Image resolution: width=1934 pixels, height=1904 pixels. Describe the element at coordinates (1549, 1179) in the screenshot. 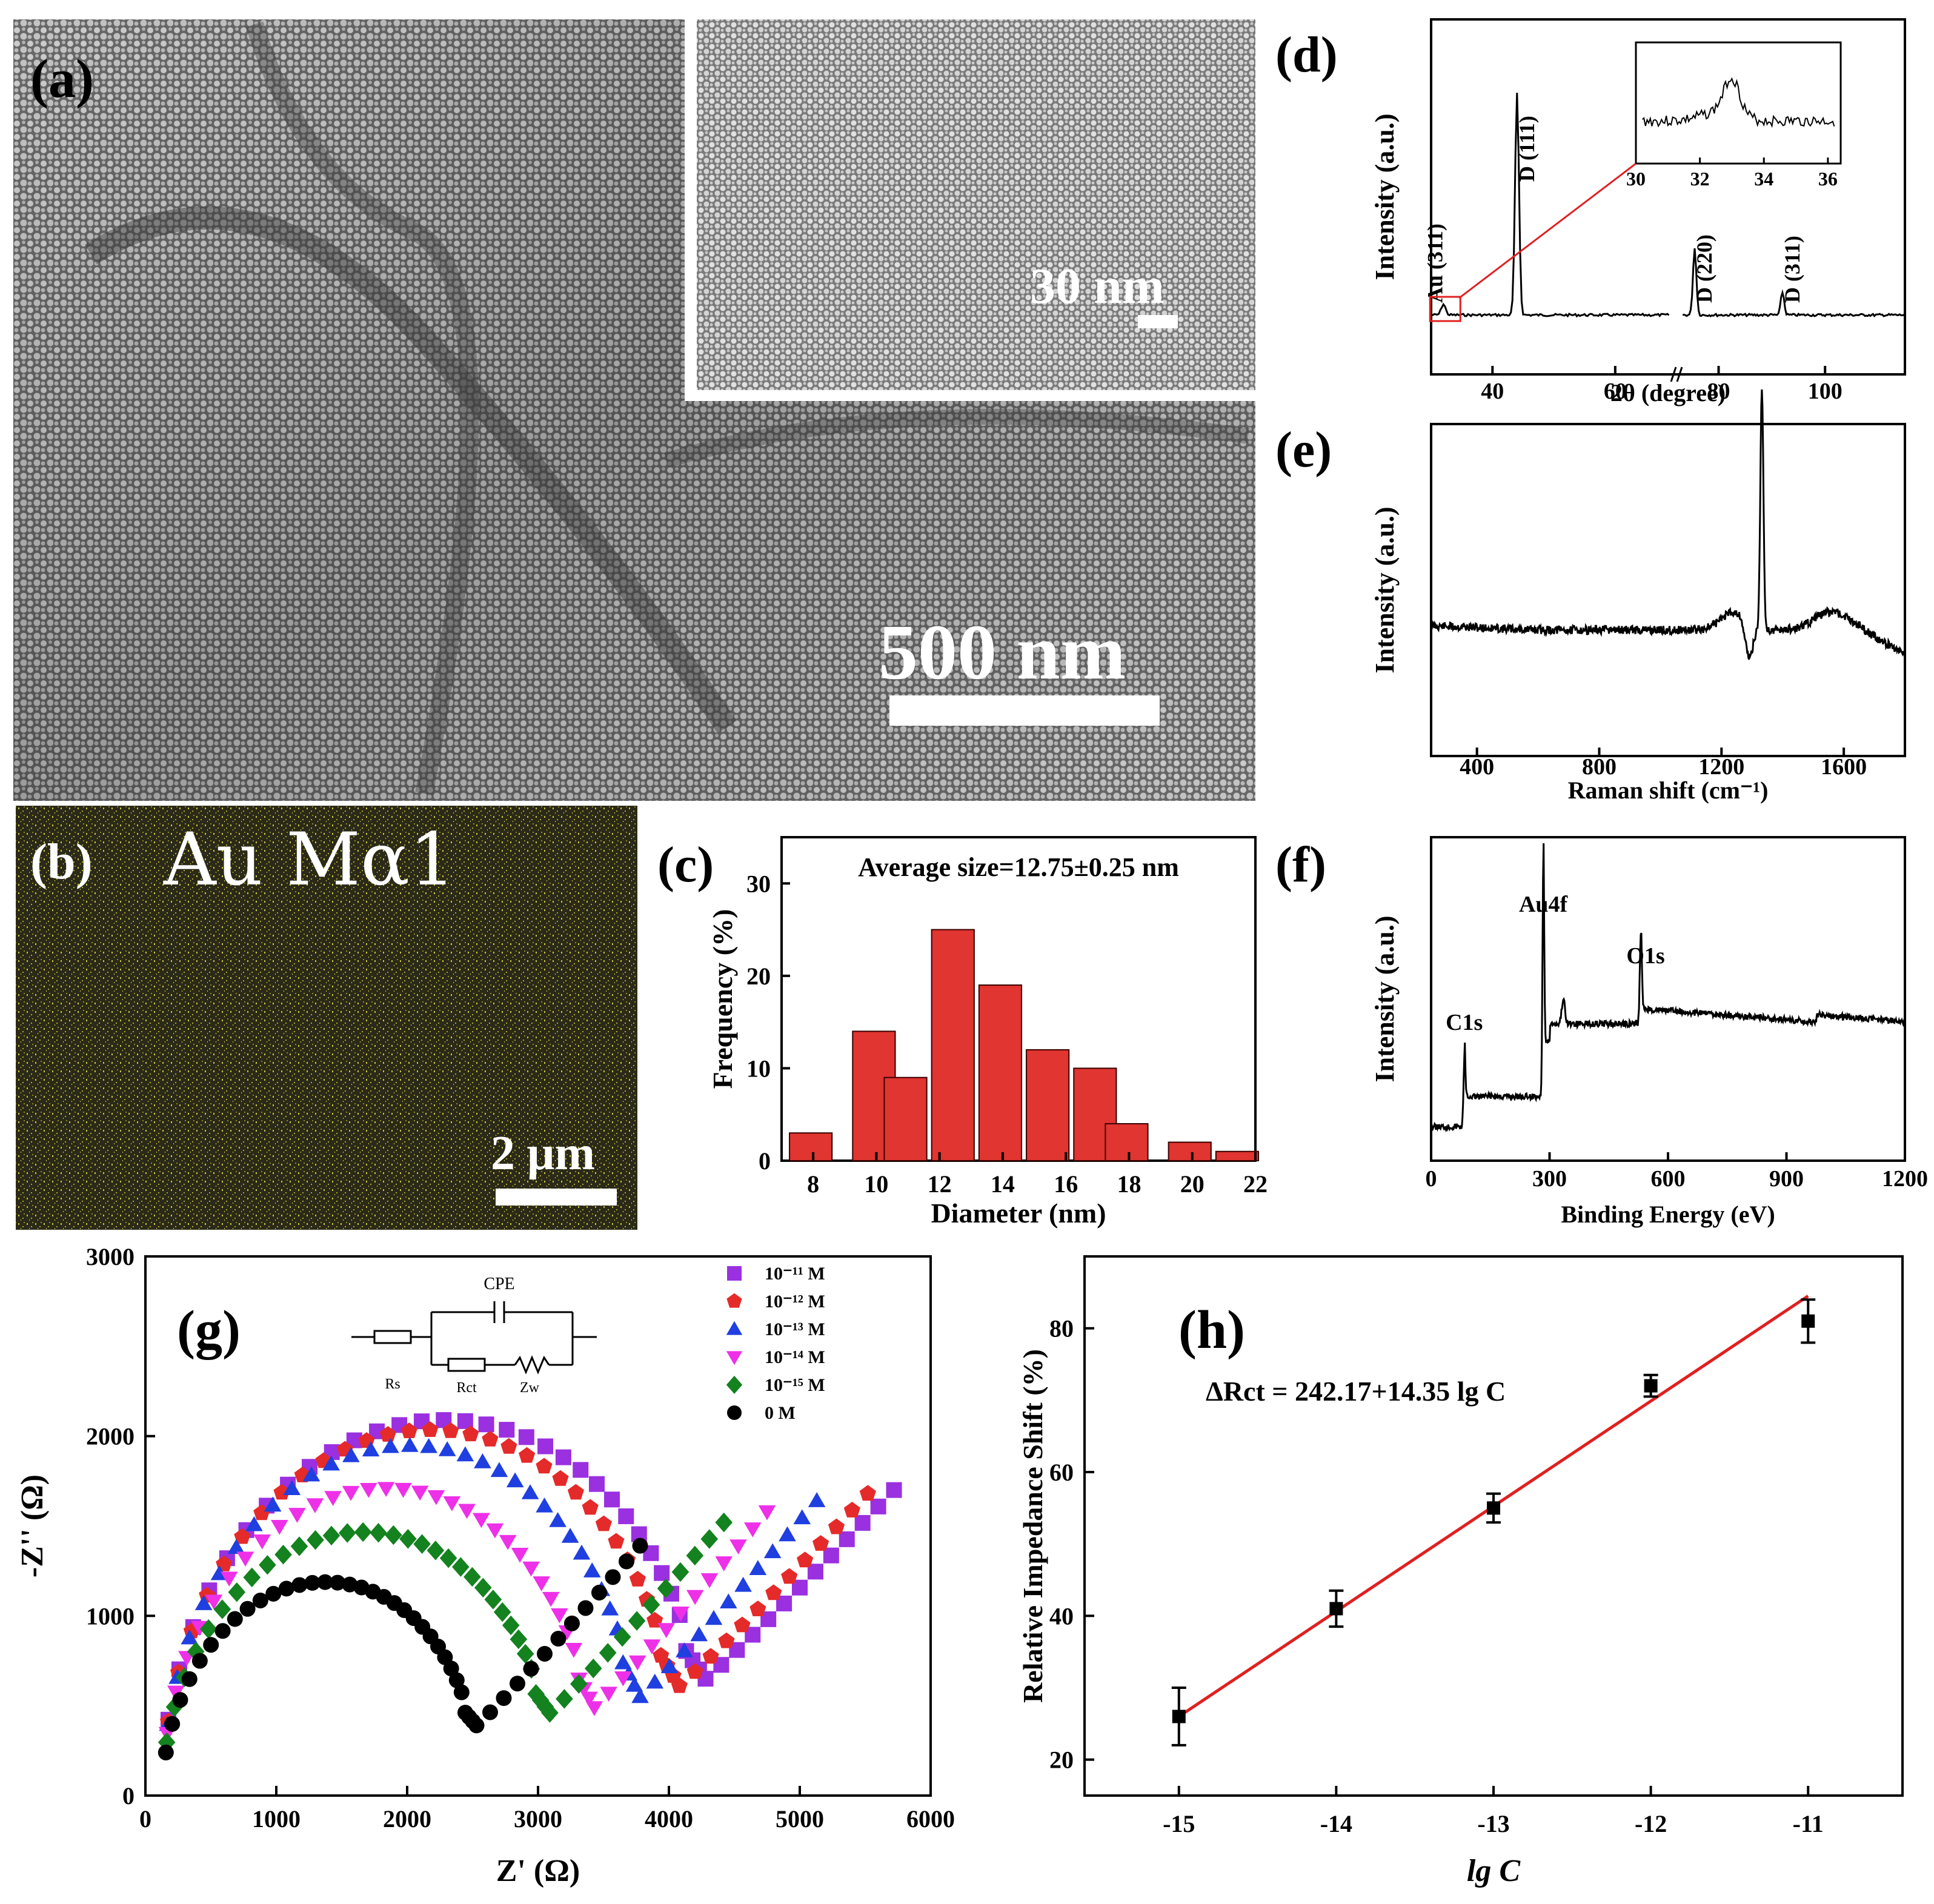

I see `f-xtick-label: 300` at that location.